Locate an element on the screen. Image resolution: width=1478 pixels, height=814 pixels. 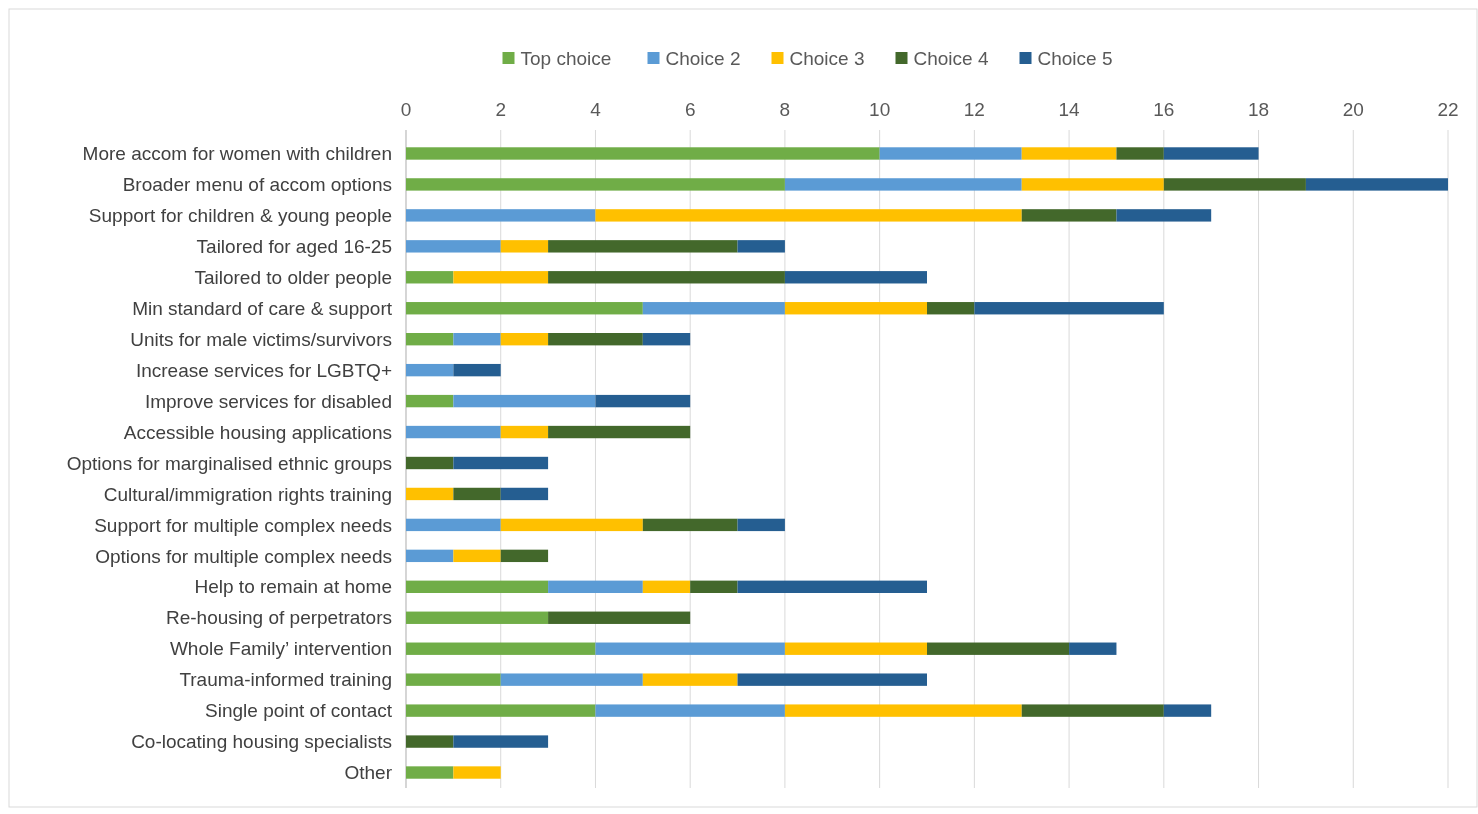
legend-label: Choice 3 is located at coordinates (827, 58).